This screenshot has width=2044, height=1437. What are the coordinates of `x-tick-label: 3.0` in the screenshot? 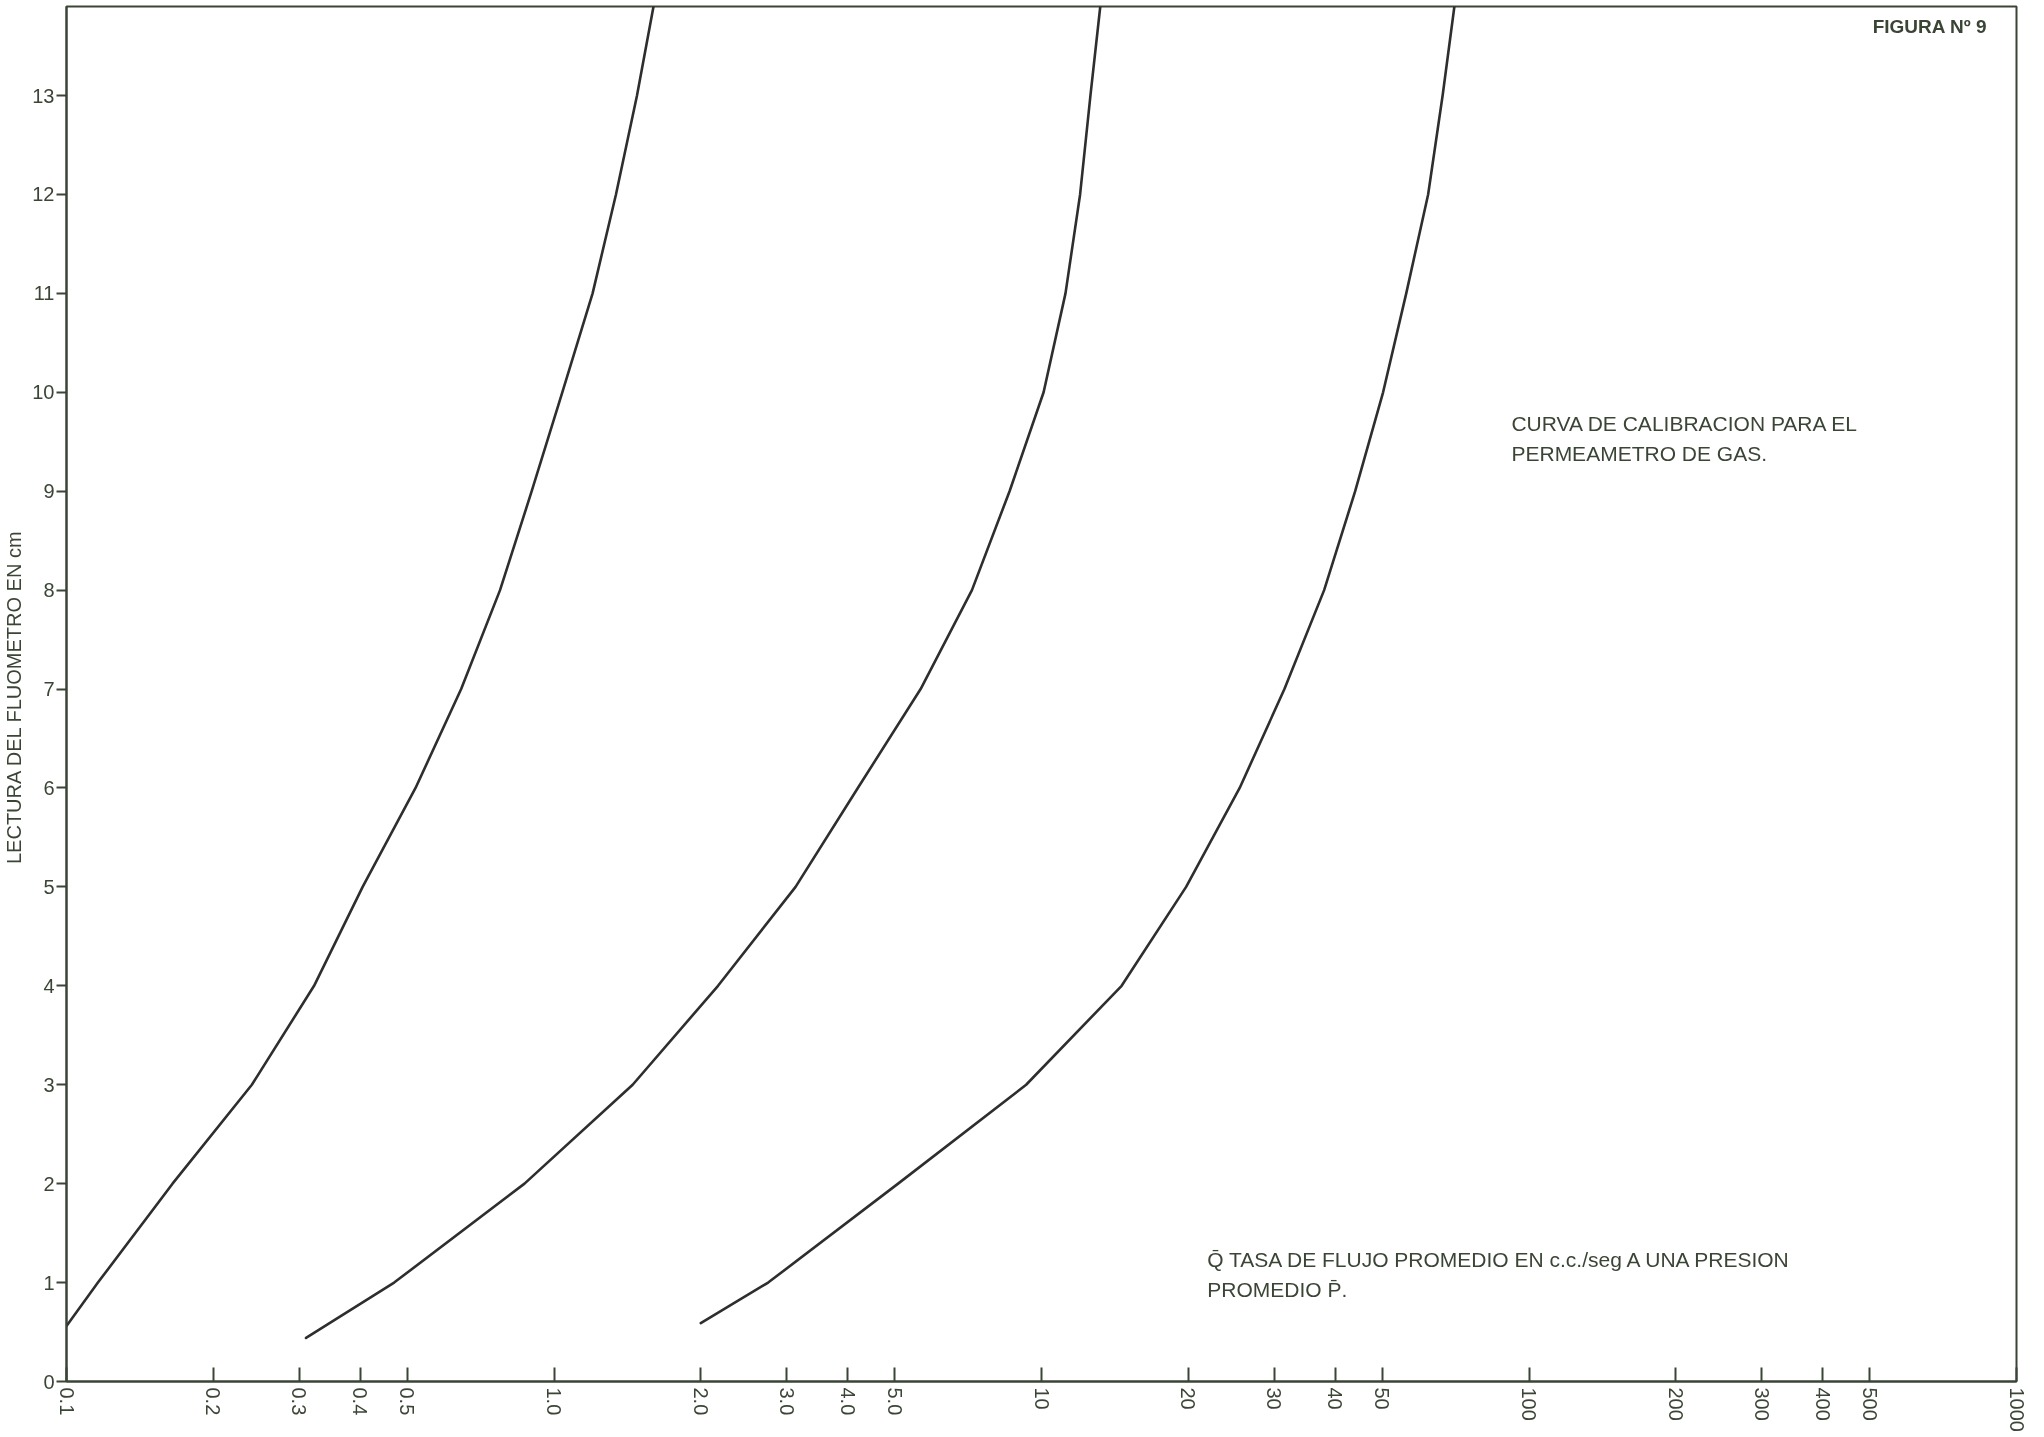 It's located at (786, 1401).